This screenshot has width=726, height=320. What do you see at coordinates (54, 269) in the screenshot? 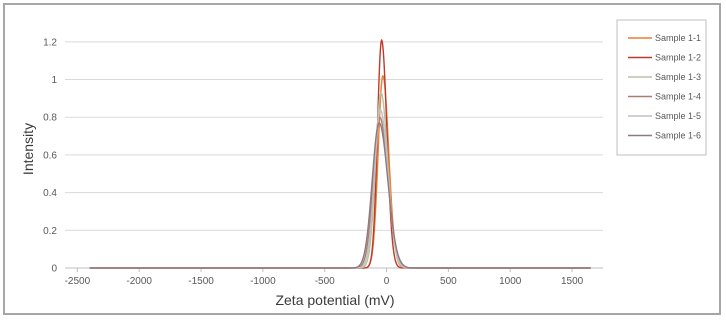
I see `y-tick-label: 0` at bounding box center [54, 269].